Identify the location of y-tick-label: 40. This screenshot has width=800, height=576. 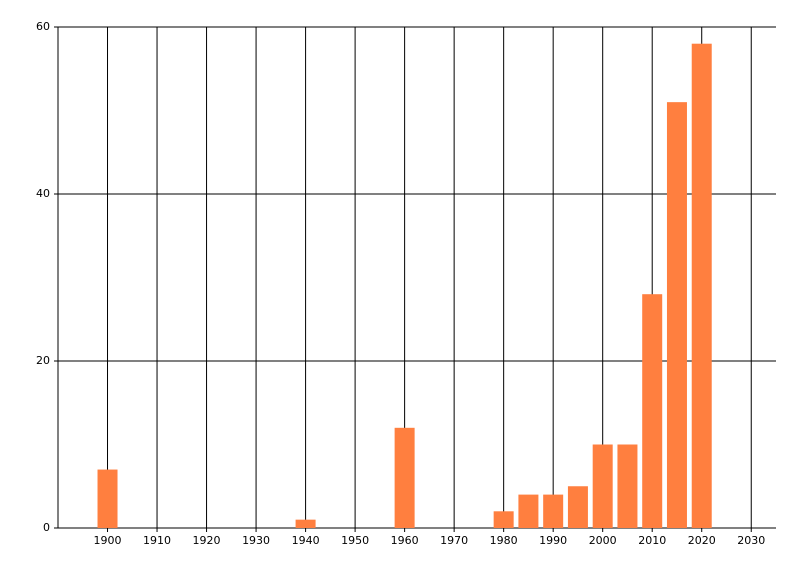
(43, 193).